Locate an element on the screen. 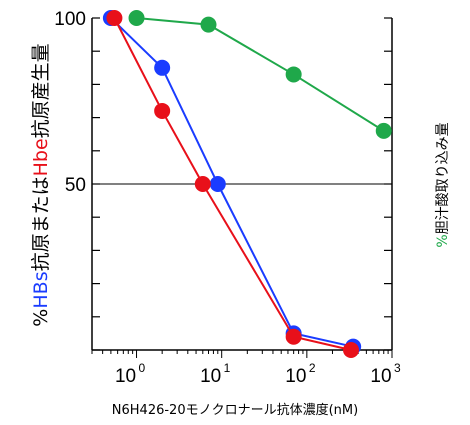 This screenshot has width=470, height=425. x-tick-exponent: 2 is located at coordinates (312, 368).